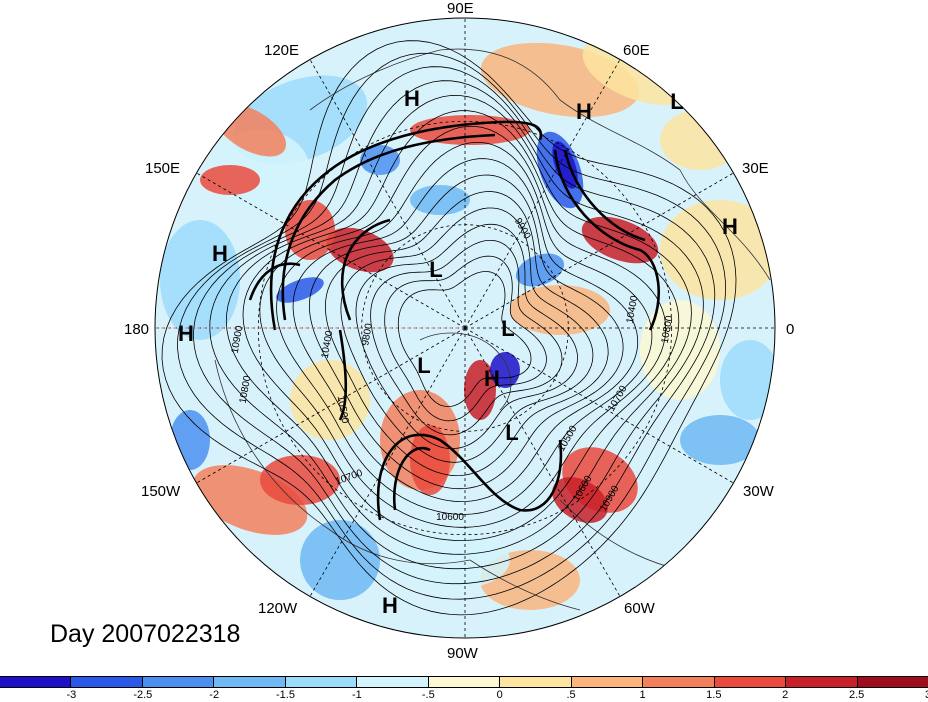 The image size is (928, 702). I want to click on colorbar-tick-label: 2.5, so click(856, 695).